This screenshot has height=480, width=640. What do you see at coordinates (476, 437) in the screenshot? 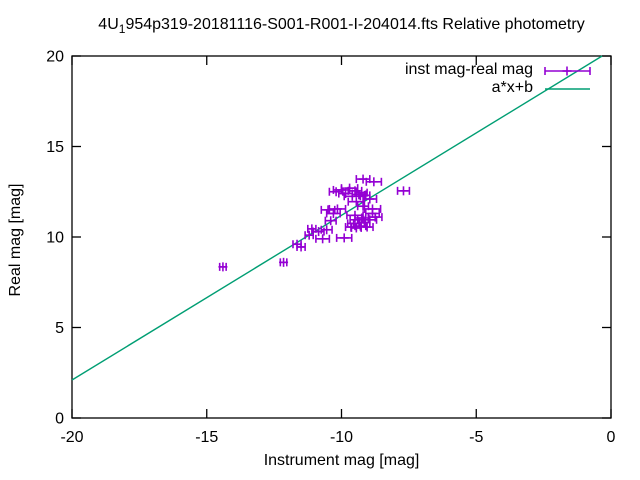
I see `x-tick-label: -5` at bounding box center [476, 437].